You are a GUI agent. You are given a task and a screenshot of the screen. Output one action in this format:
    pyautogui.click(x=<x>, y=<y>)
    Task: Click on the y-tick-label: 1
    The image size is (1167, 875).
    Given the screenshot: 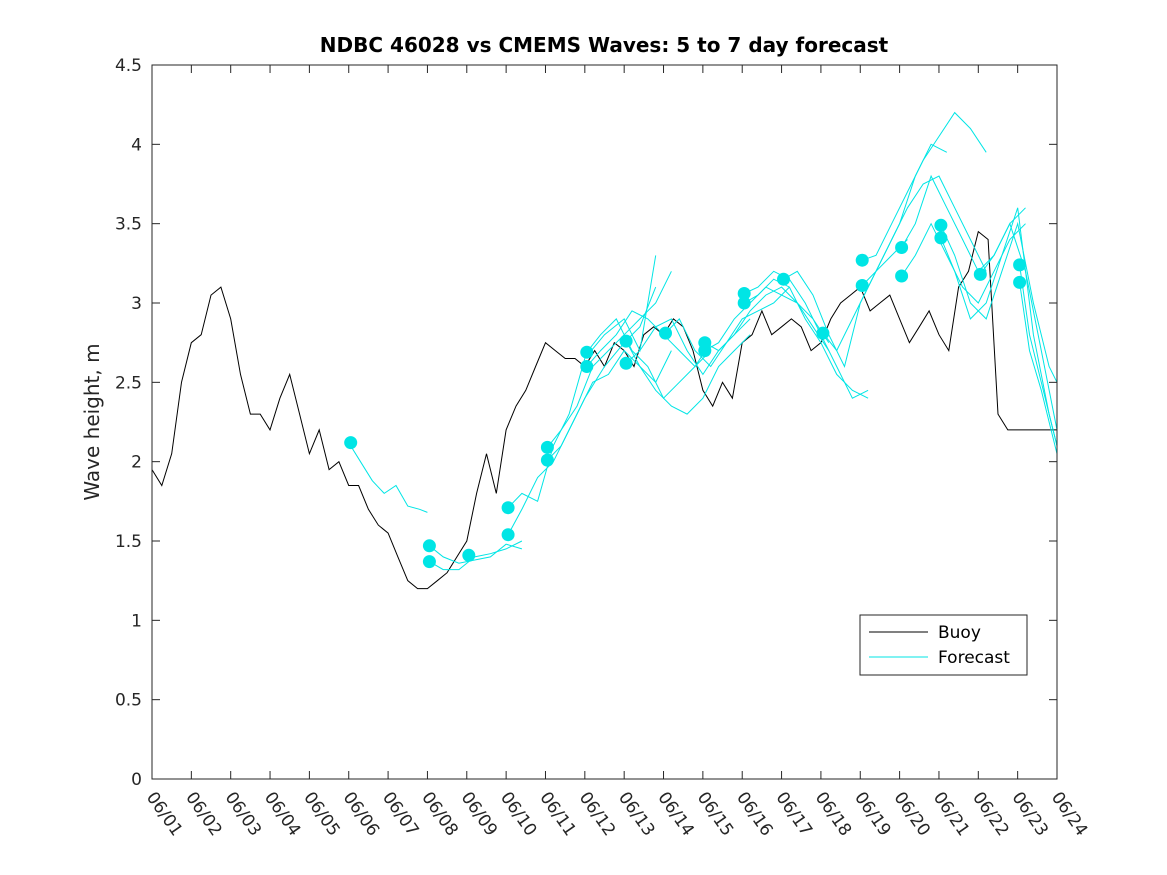 What is the action you would take?
    pyautogui.click(x=136, y=621)
    